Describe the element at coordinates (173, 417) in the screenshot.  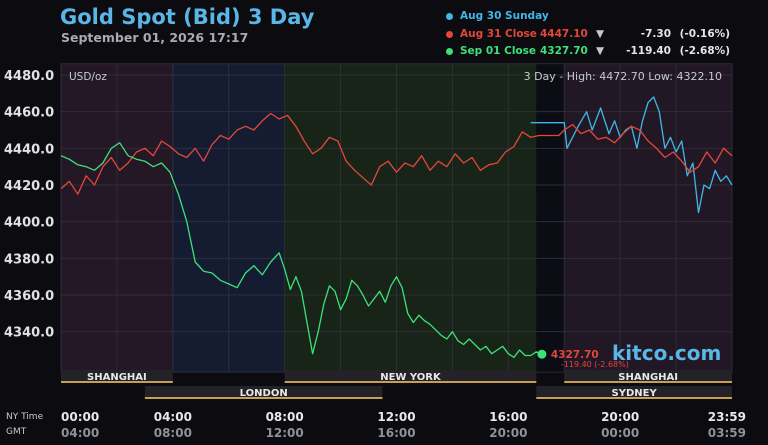
I see `x-tick-ny: 04:00` at that location.